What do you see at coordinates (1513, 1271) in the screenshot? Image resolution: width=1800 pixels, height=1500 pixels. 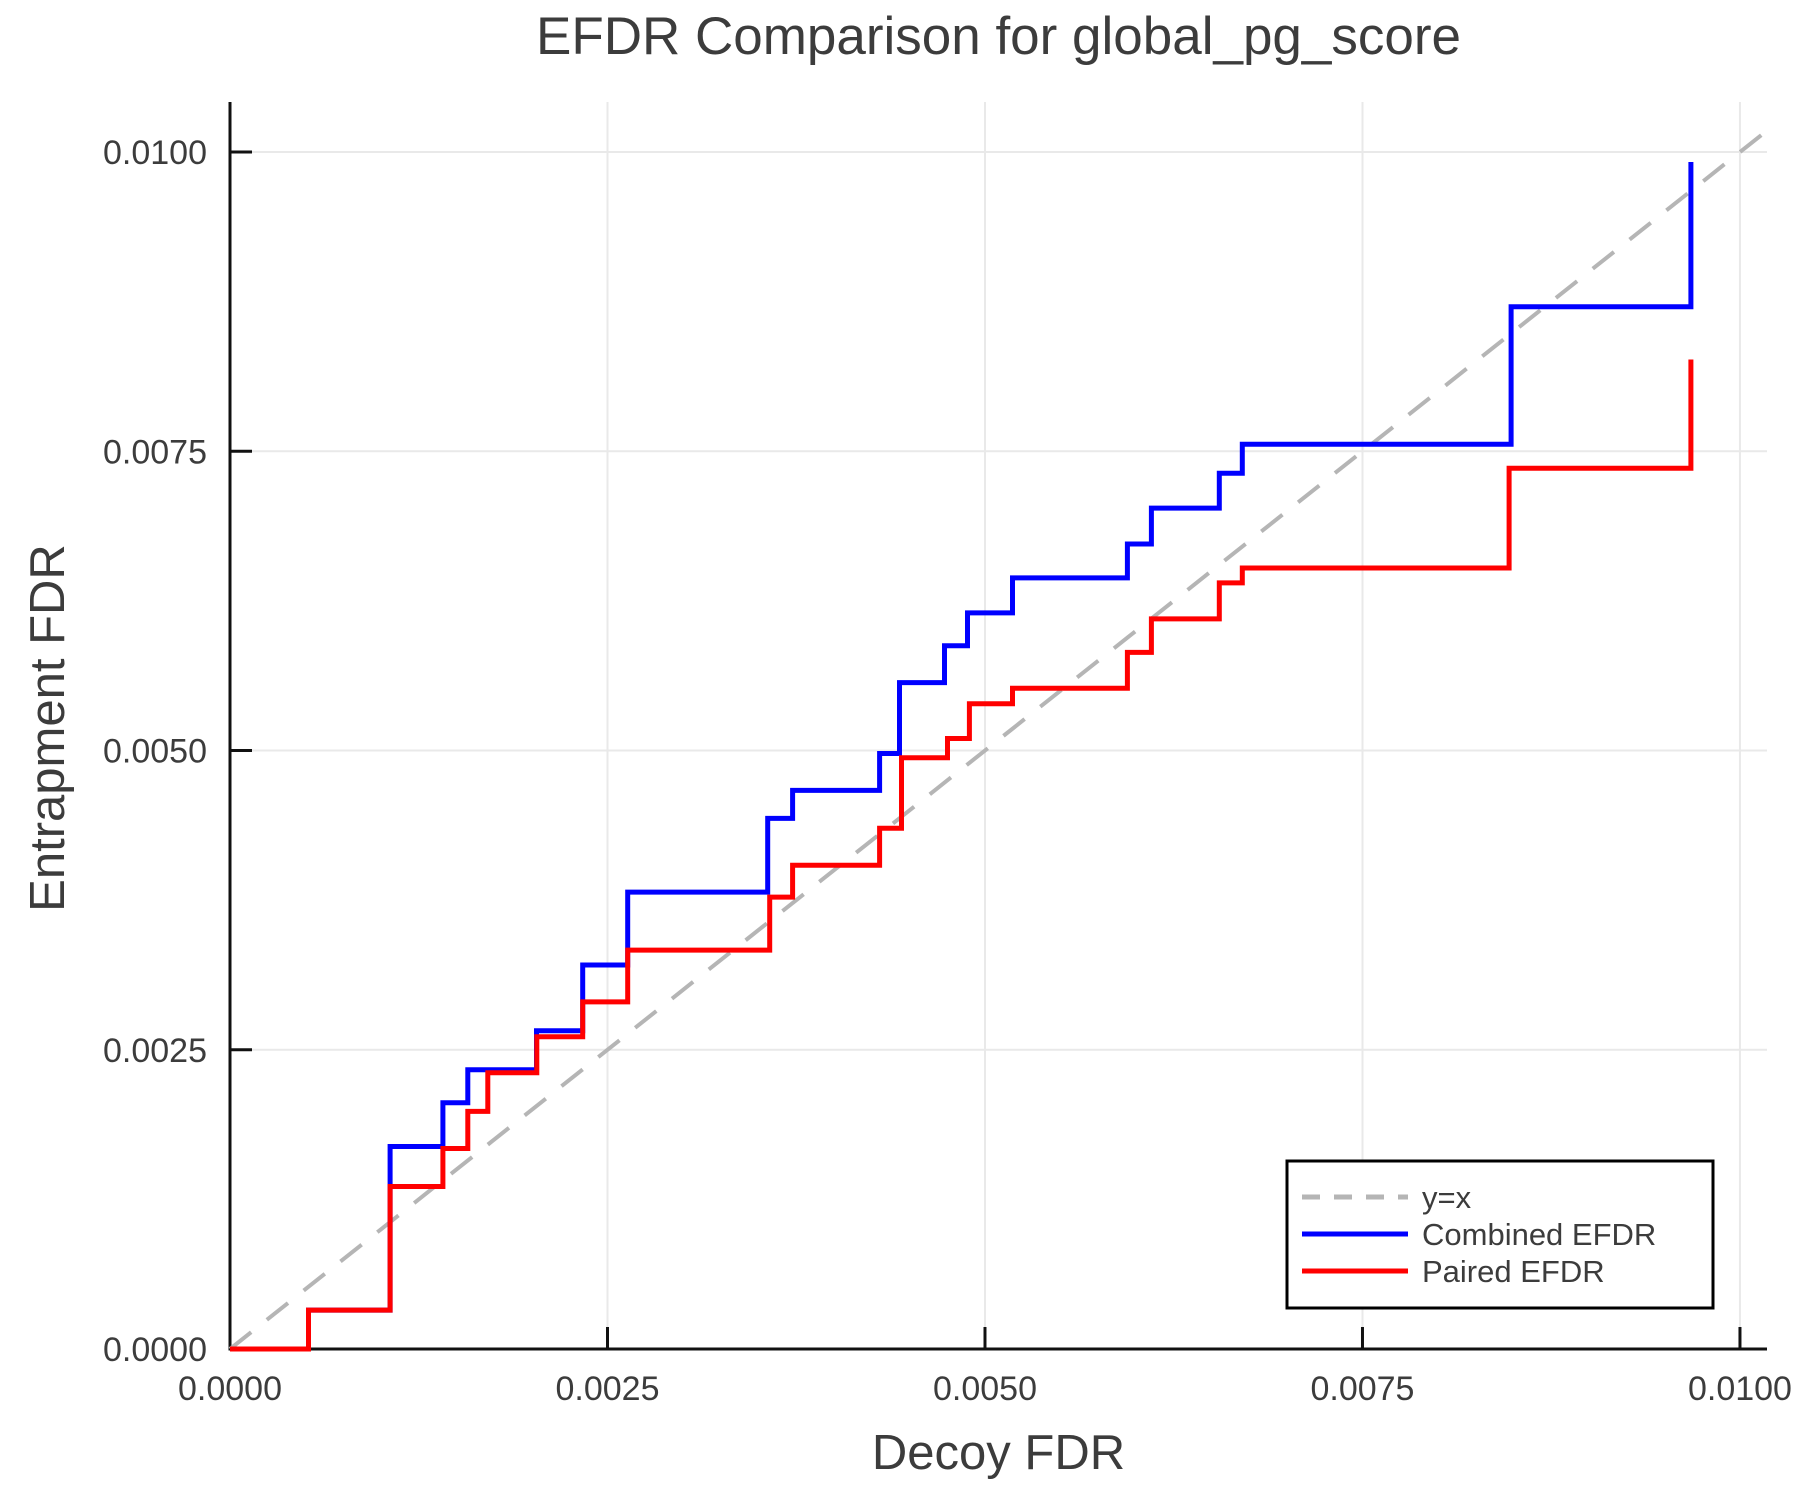 I see `legend-paired-label: Paired EFDR` at bounding box center [1513, 1271].